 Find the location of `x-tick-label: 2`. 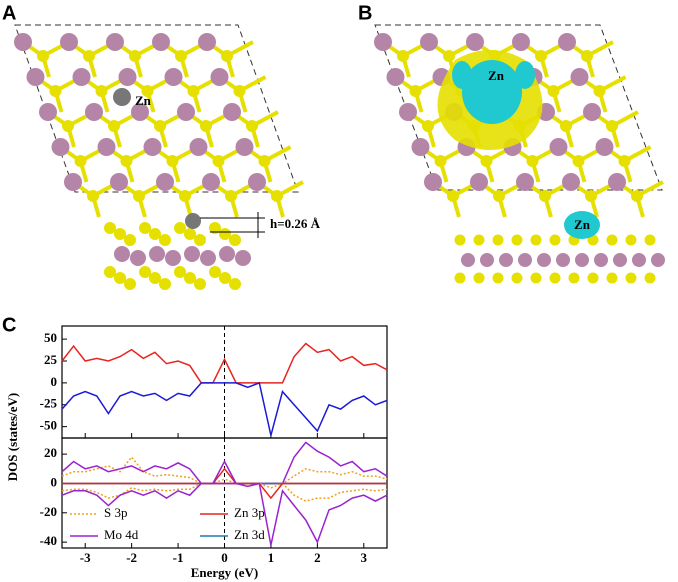

x-tick-label: 2 is located at coordinates (317, 557).